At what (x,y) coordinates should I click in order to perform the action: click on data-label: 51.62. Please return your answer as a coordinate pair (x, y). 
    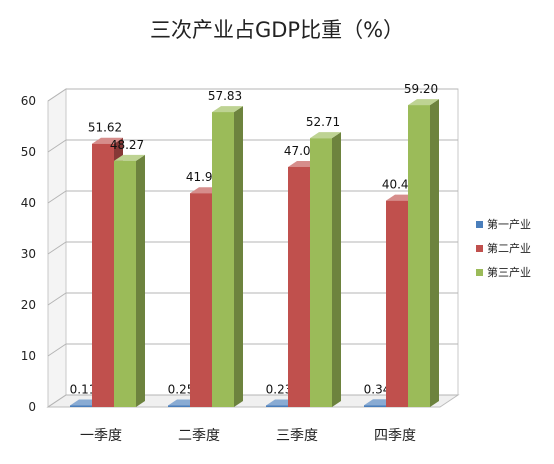
    Looking at the image, I should click on (105, 128).